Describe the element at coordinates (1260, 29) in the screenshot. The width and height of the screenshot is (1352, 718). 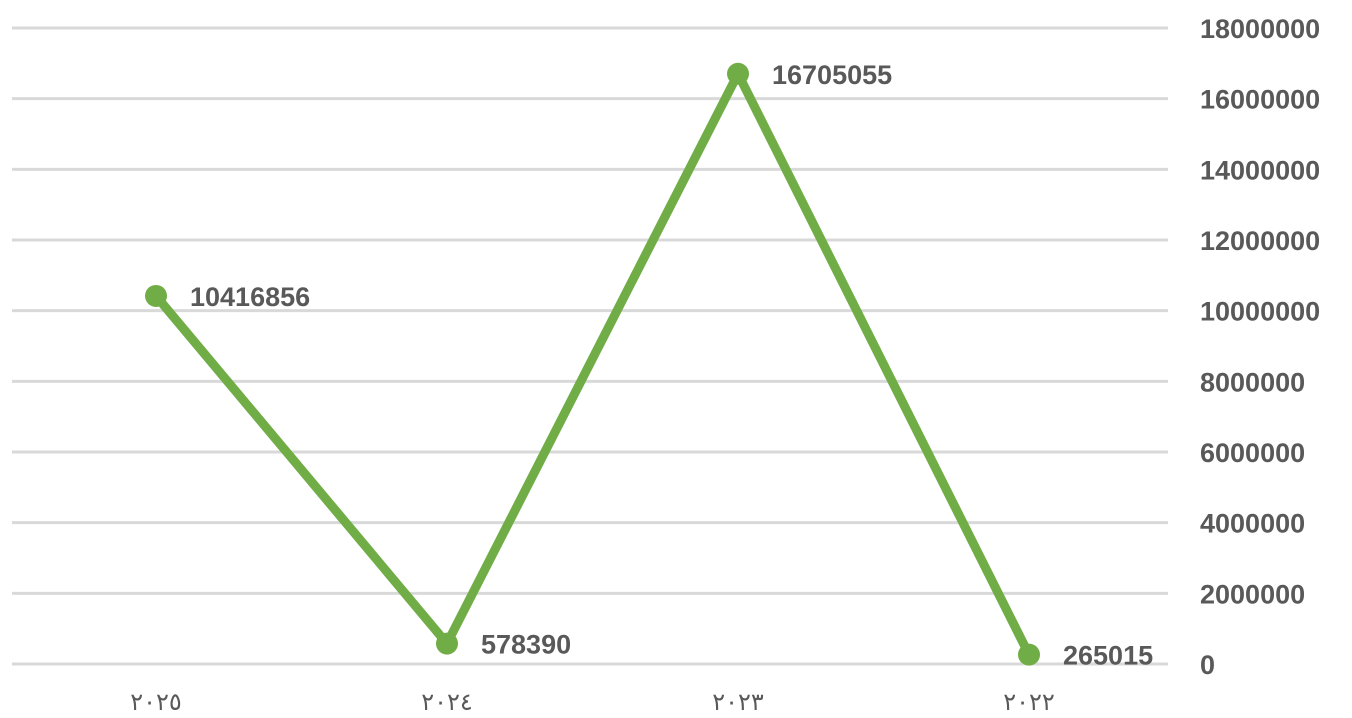
I see `y-tick-label: 18000000` at that location.